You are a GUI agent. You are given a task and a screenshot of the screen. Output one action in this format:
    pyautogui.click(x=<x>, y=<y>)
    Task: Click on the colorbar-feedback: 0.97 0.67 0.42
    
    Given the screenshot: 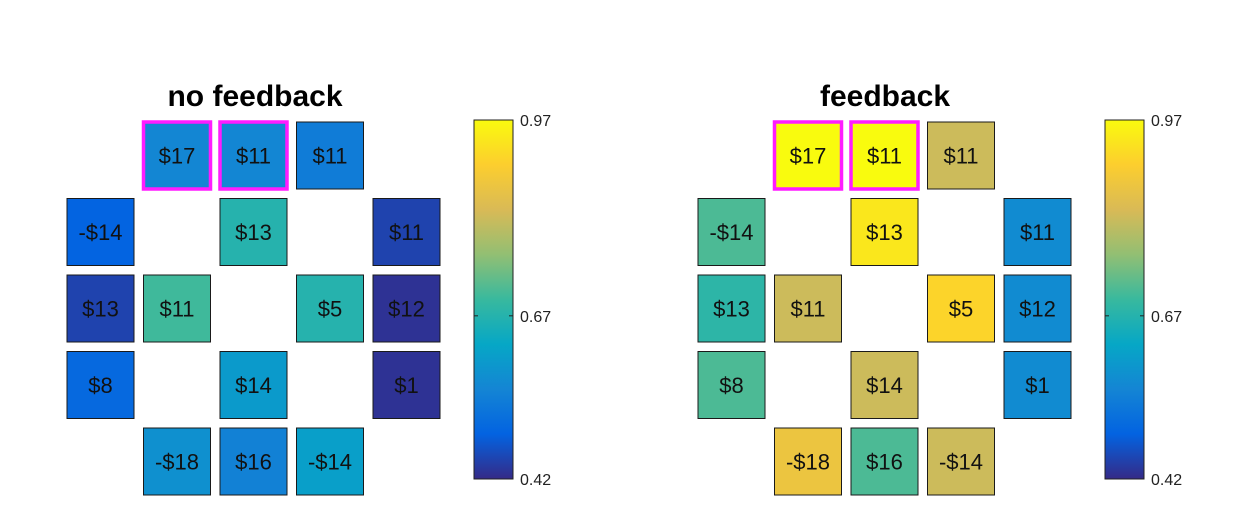 What is the action you would take?
    pyautogui.click(x=1143, y=301)
    